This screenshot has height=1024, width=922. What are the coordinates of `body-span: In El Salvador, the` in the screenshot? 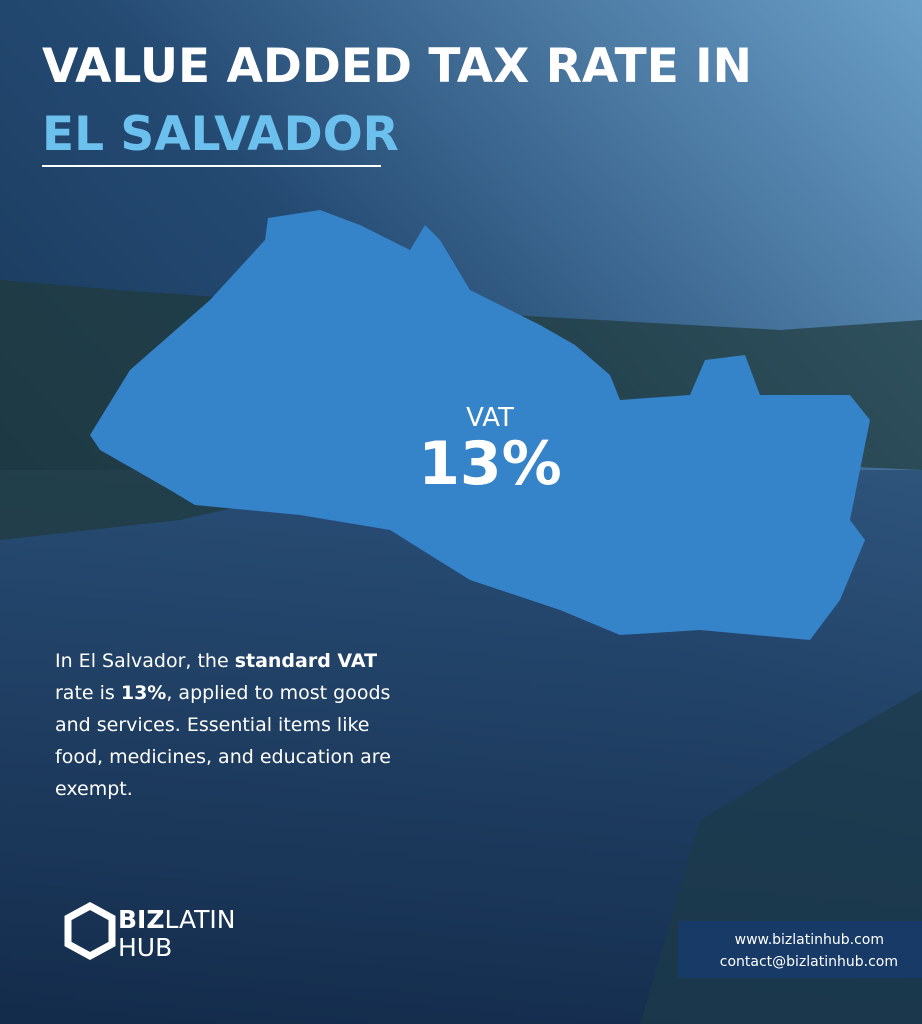 It's located at (145, 661).